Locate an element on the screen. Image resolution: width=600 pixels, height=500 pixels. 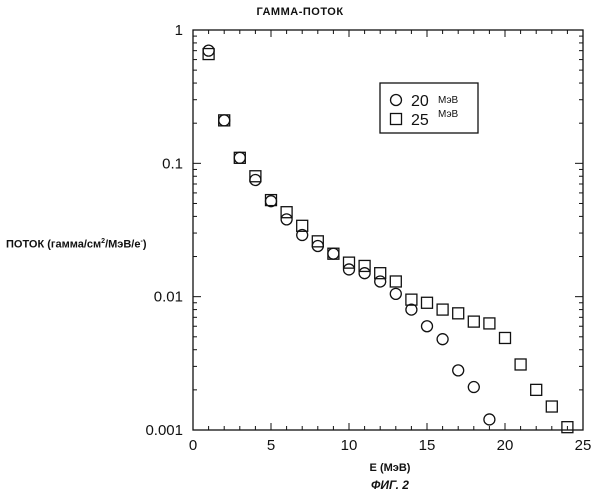
y-tick-label: 1 is located at coordinates (179, 30).